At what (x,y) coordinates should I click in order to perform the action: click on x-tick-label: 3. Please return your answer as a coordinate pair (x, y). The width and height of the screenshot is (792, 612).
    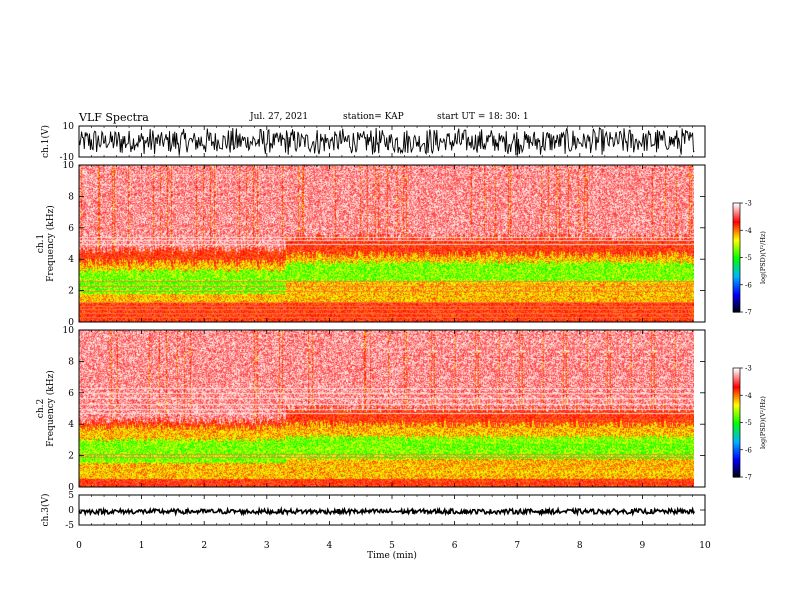
    Looking at the image, I should click on (267, 546).